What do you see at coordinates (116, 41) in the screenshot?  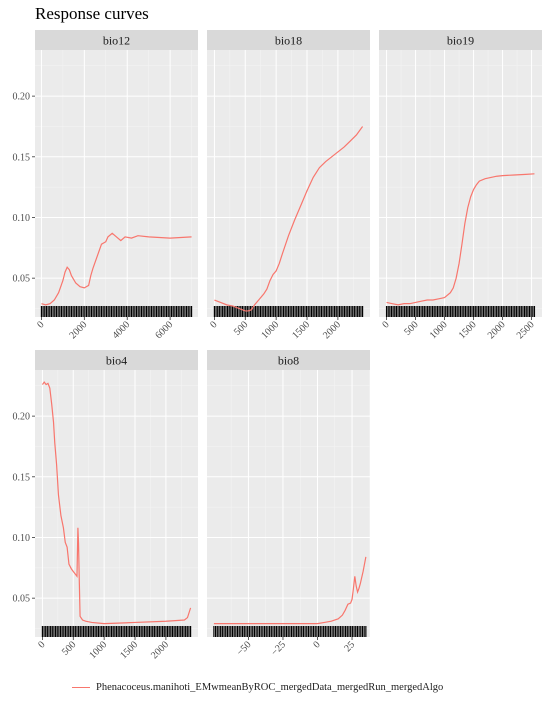 I see `facet-label: bio12` at bounding box center [116, 41].